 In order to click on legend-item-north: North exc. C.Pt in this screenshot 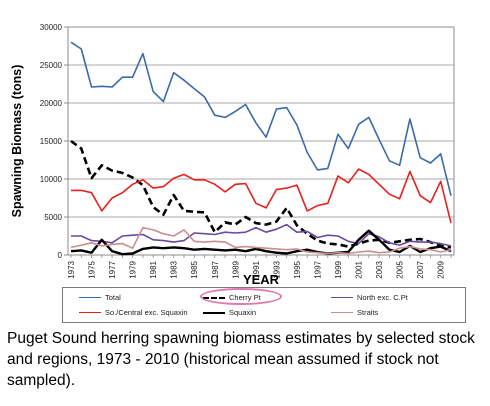, I will do `click(369, 297)`.